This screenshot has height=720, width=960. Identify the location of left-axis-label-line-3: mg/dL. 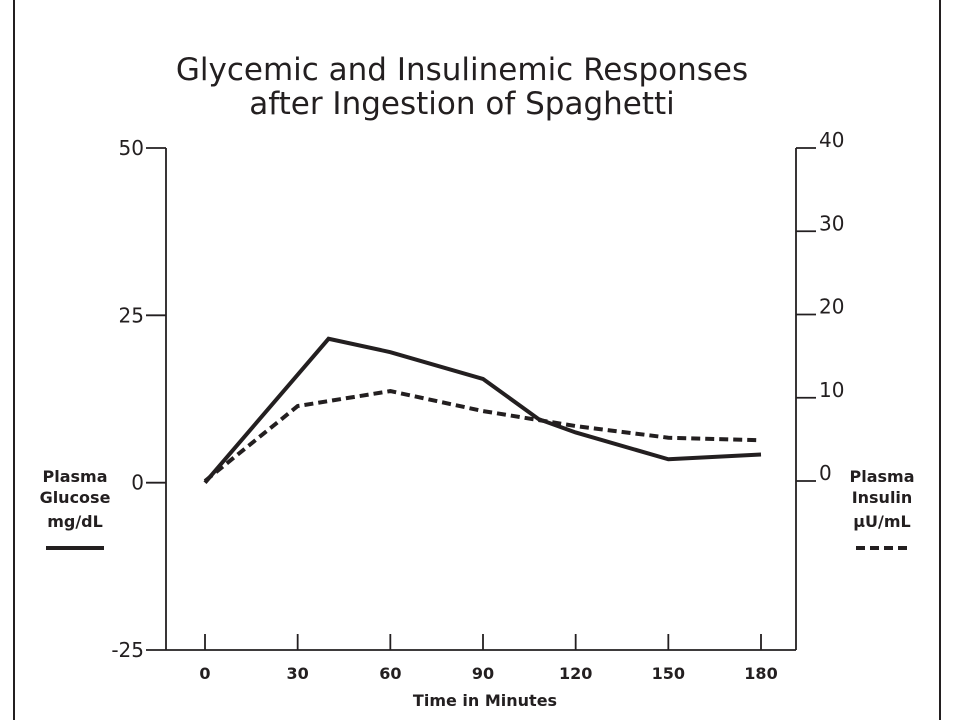
(75, 521).